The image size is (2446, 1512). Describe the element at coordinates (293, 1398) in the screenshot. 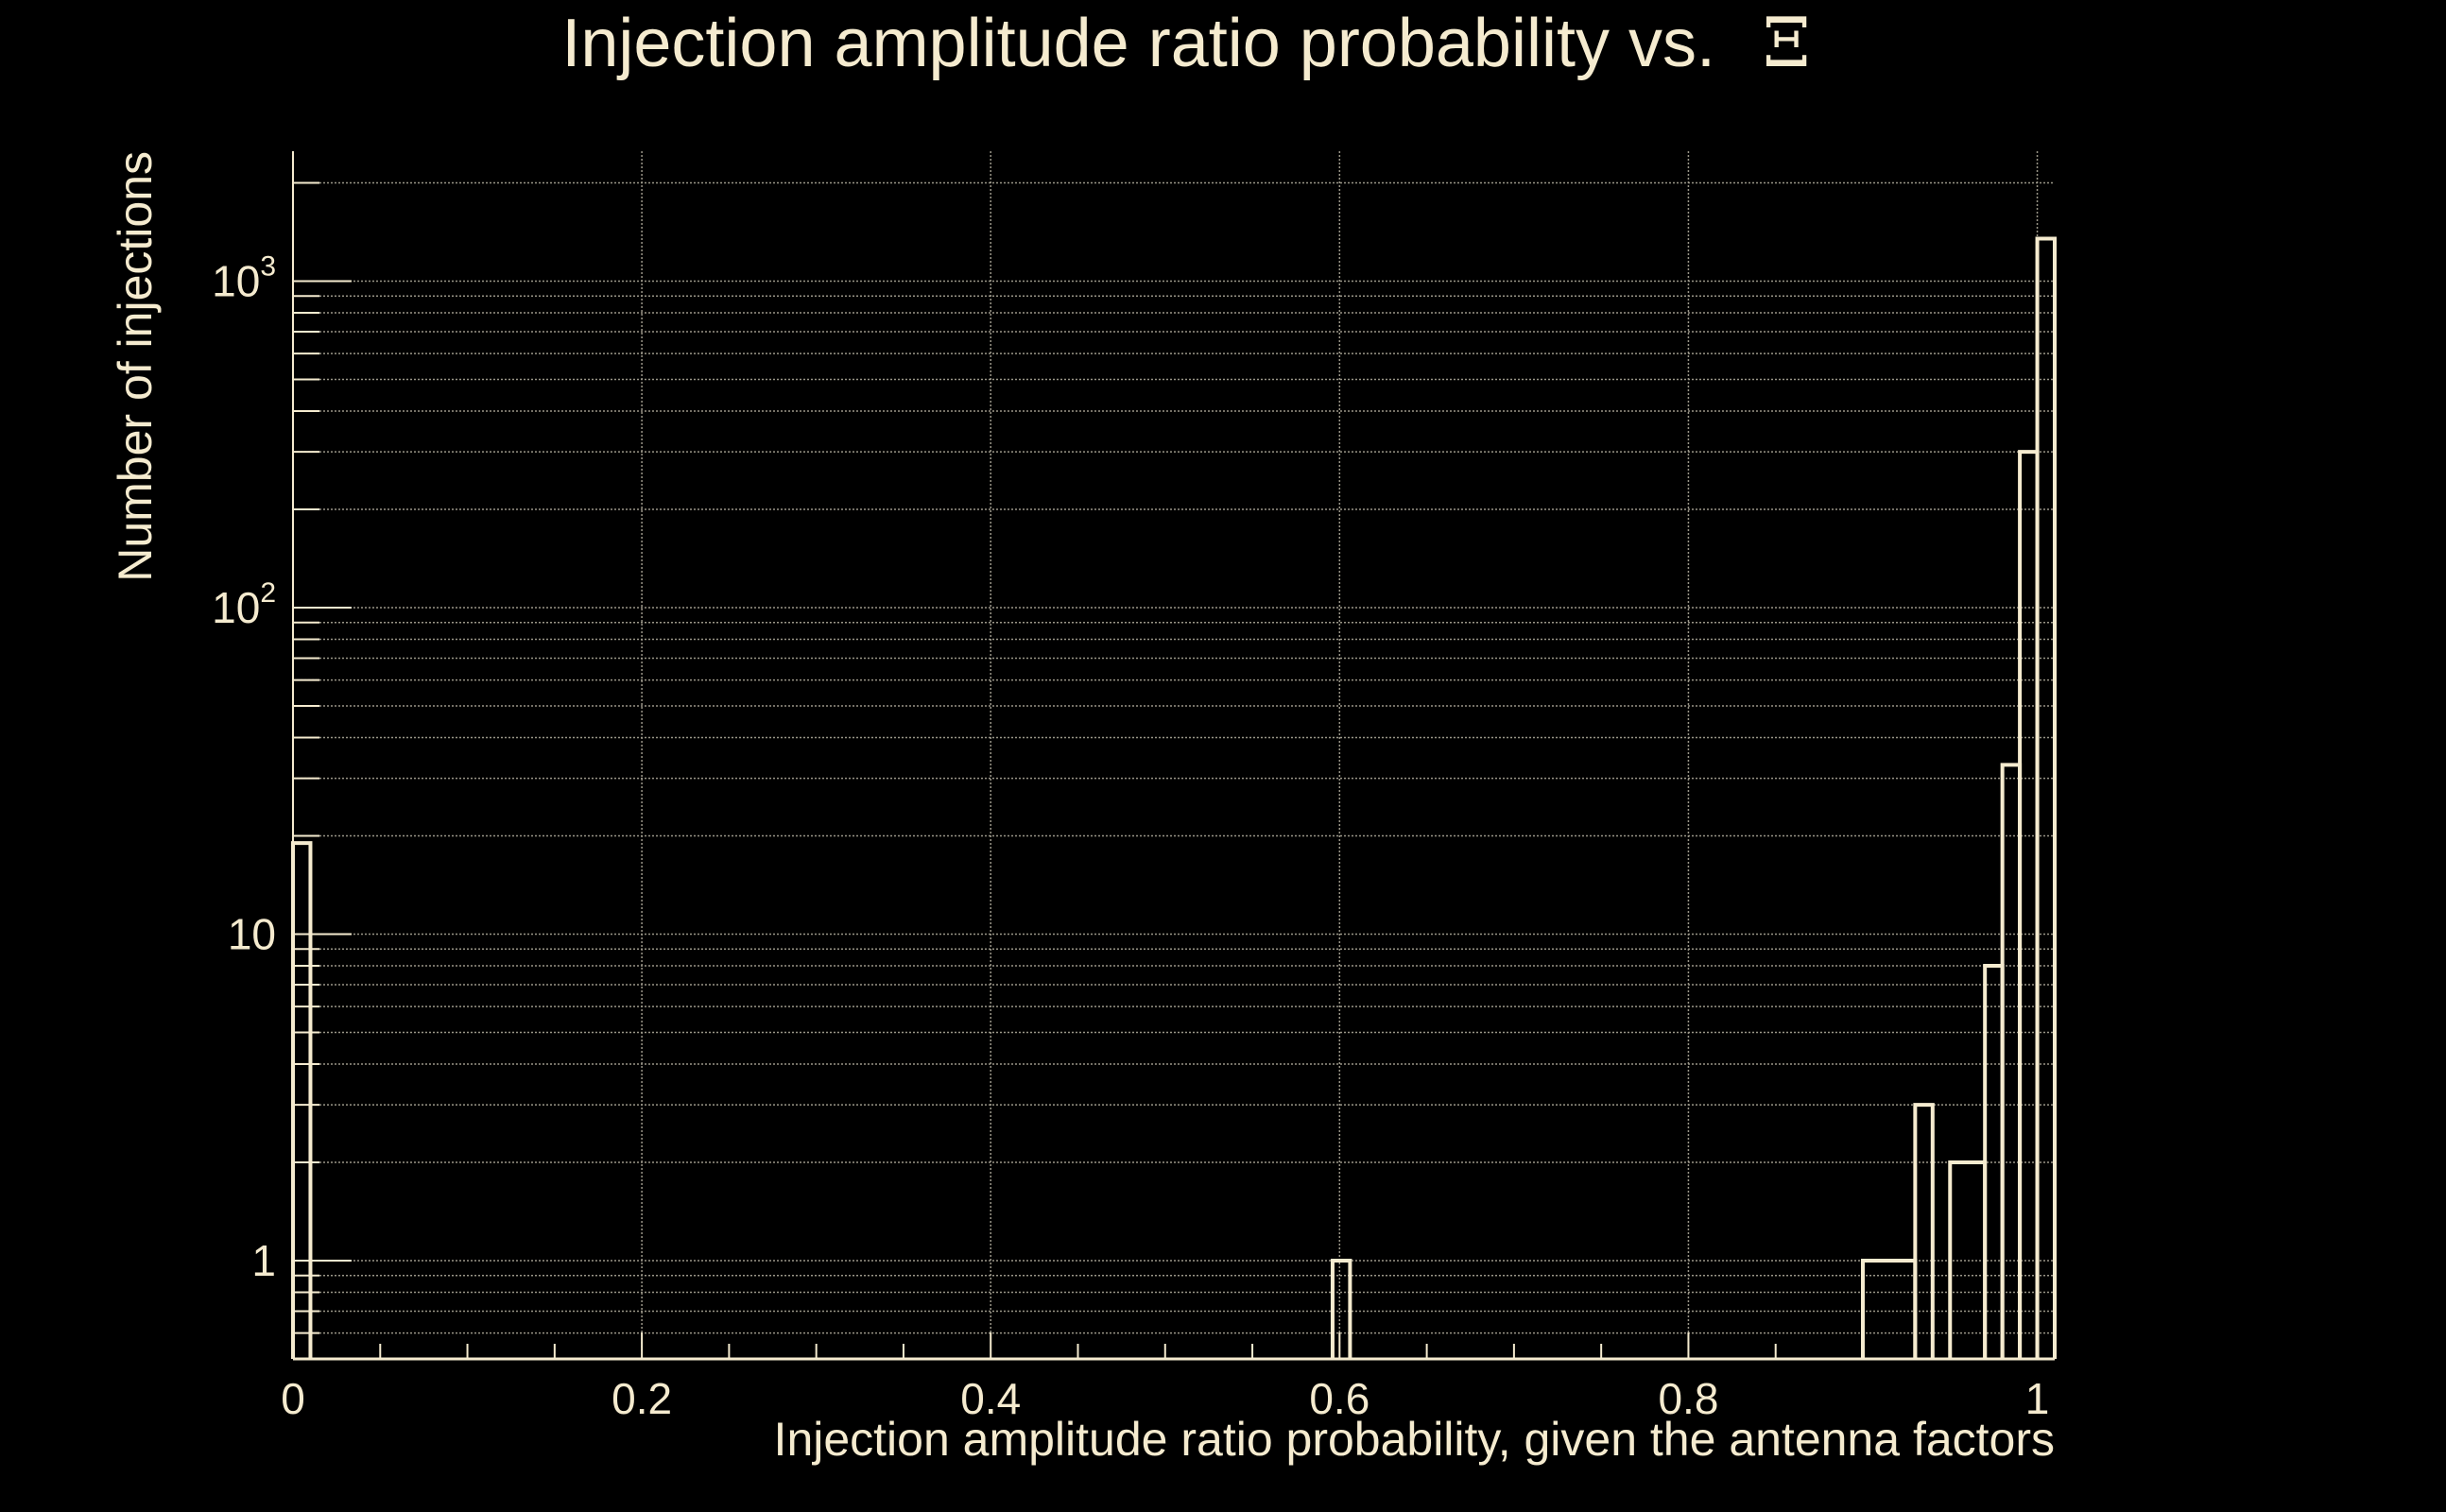

I see `x-tick-label: 0` at that location.